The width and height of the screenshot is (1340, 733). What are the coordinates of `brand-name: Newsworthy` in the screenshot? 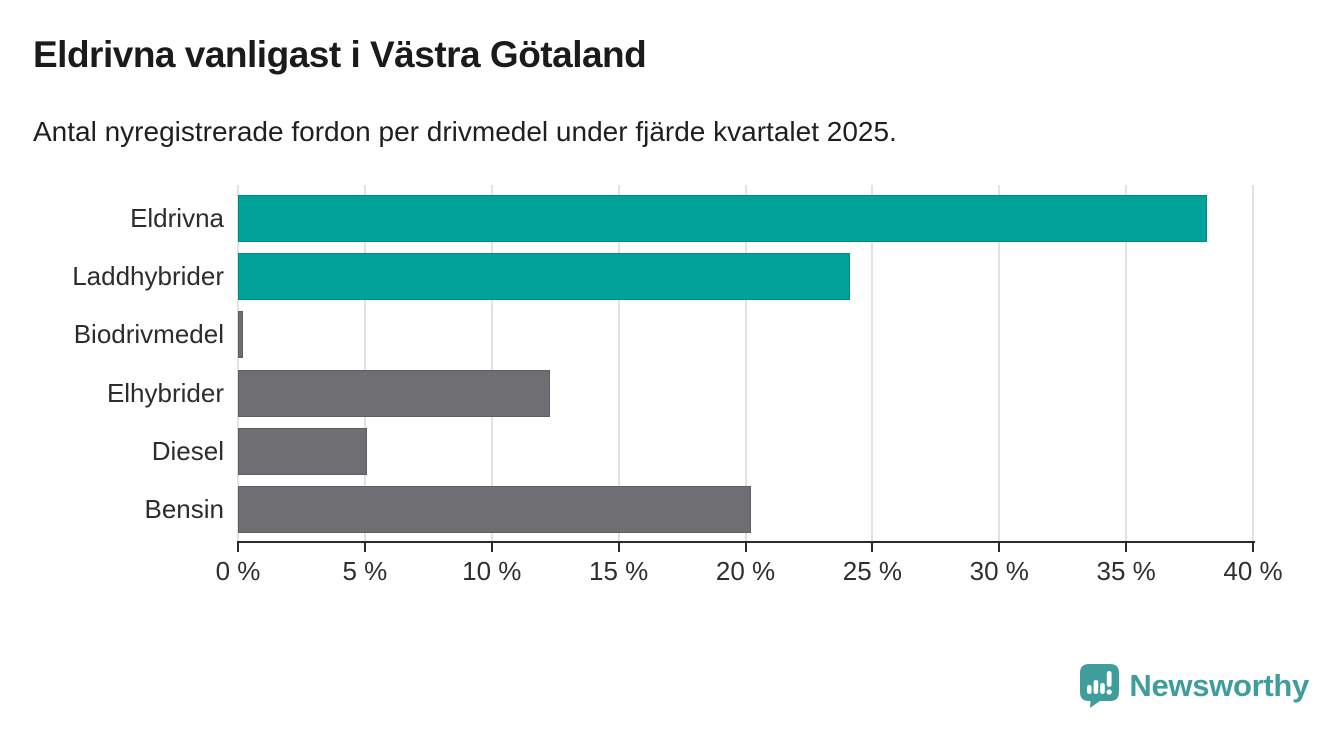 It's located at (1219, 685).